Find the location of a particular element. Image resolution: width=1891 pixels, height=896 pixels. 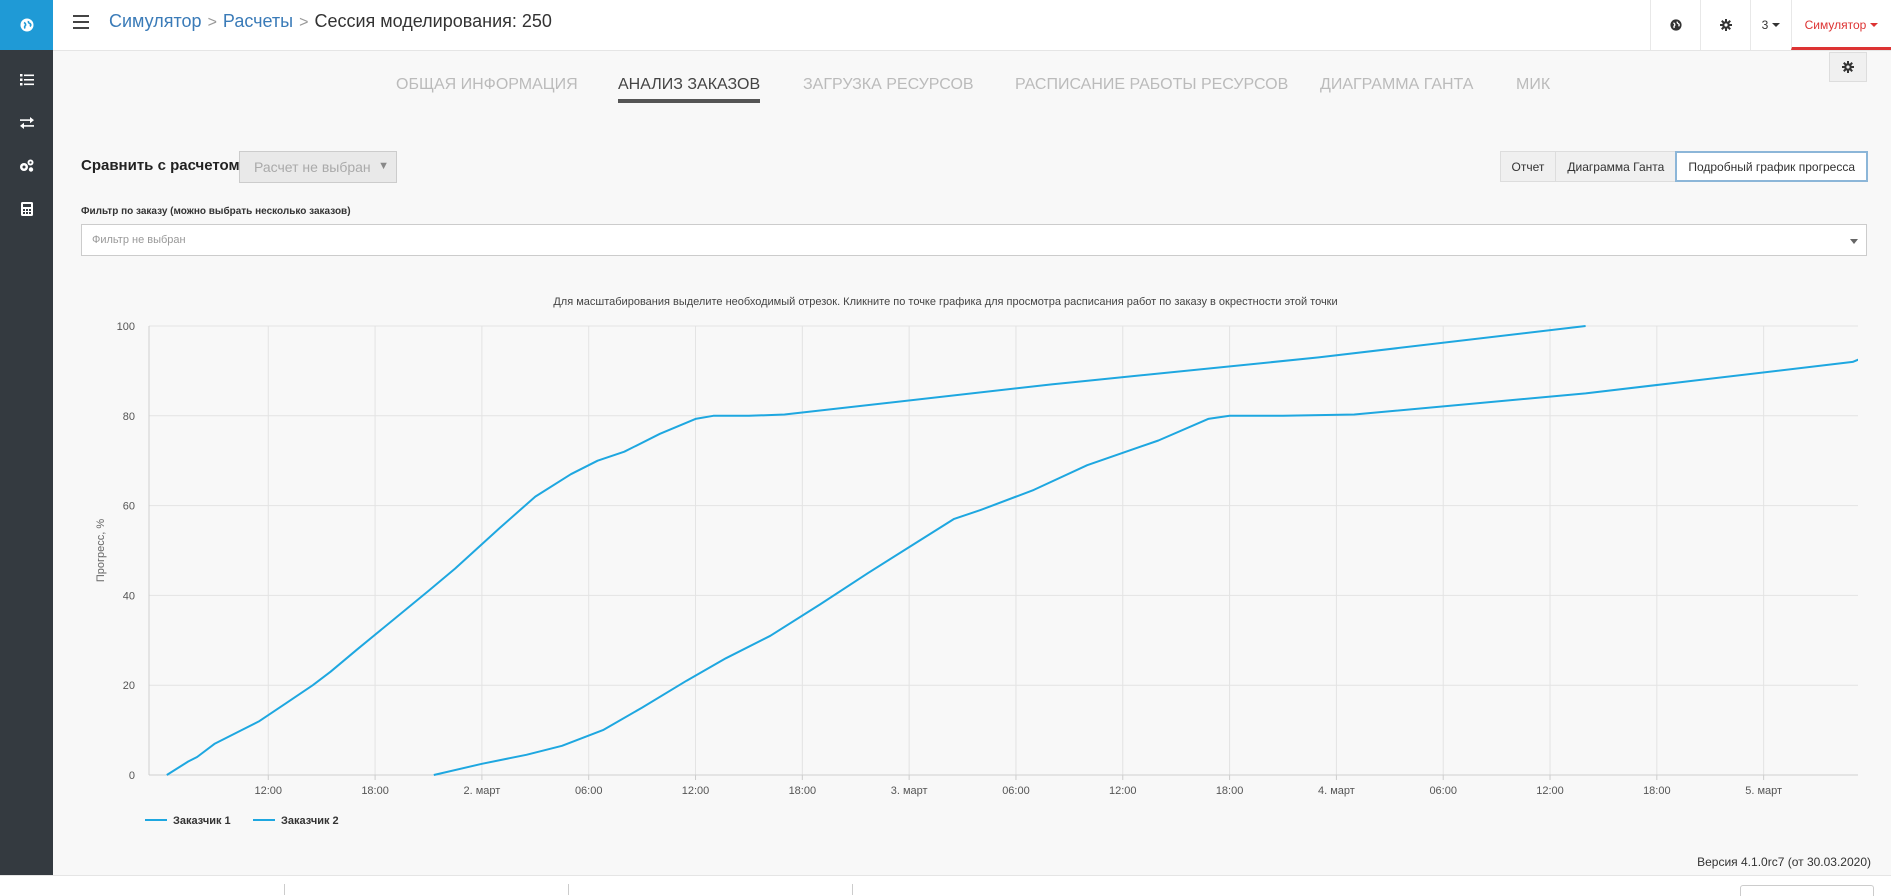

gantt-chart-button: Диаграмма Ганта is located at coordinates (1616, 166).